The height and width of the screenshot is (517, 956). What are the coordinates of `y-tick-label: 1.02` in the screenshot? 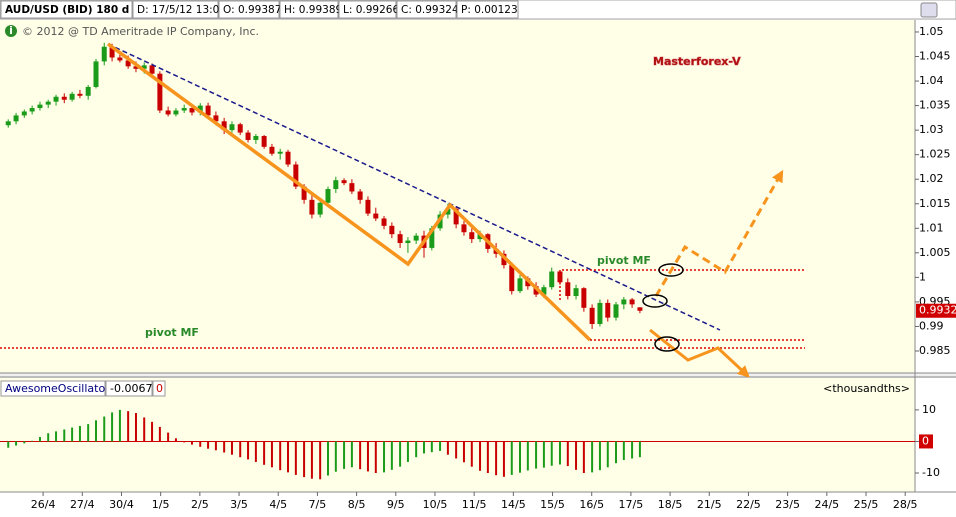 It's located at (931, 178).